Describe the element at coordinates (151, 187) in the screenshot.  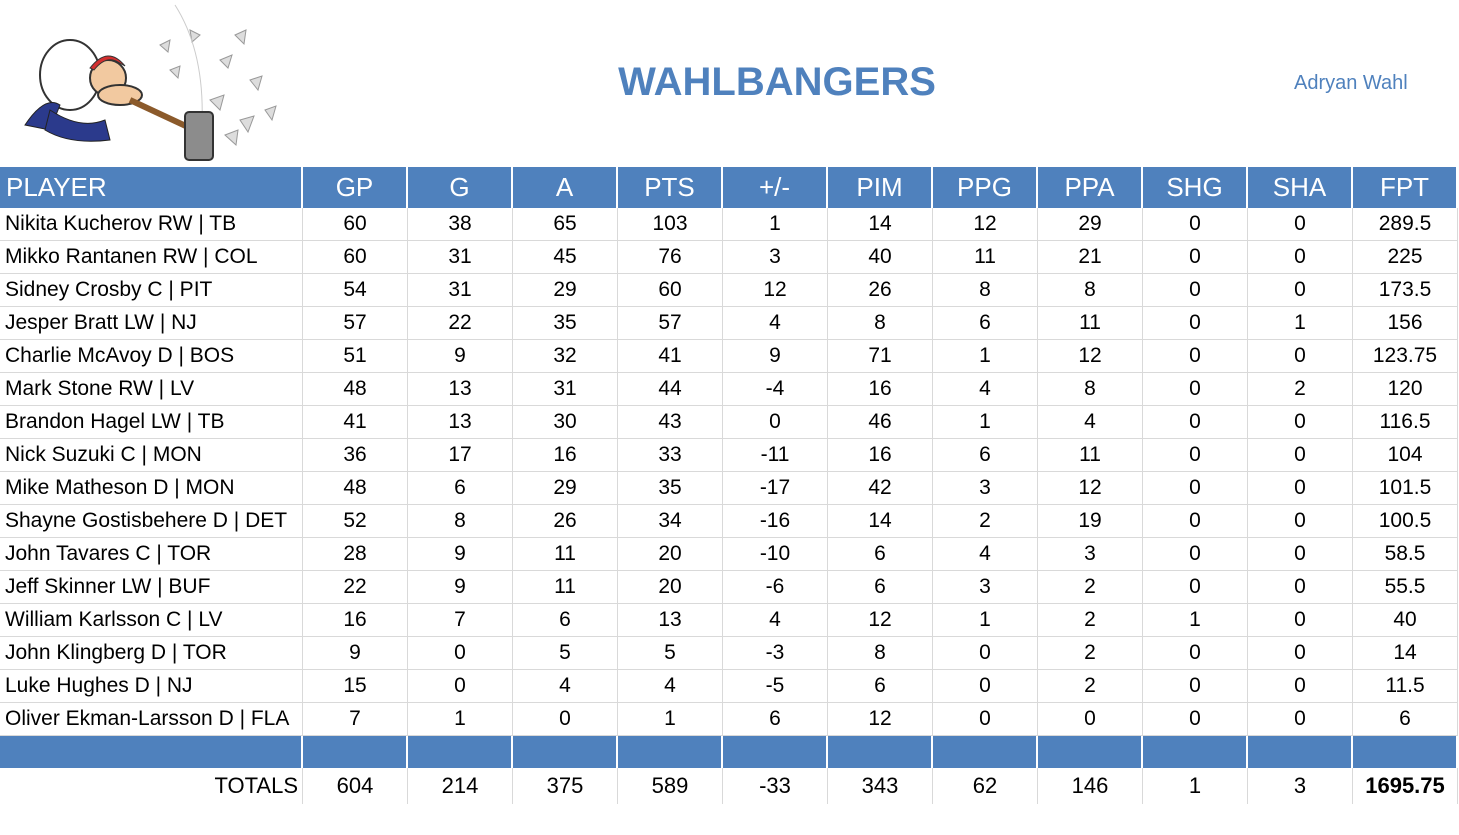
I see `column-header: PLAYER` at that location.